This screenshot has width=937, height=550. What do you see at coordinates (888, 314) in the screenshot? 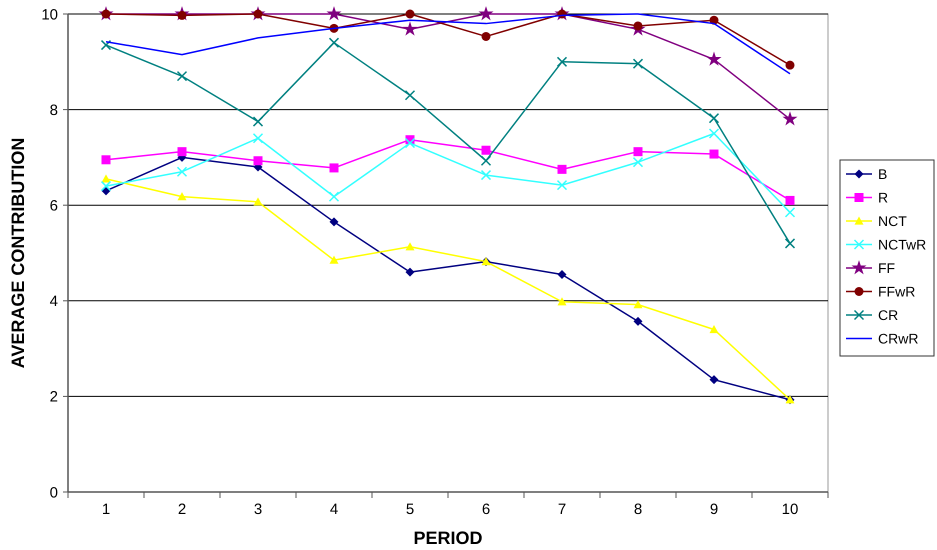
I see `legend-label: CR` at bounding box center [888, 314].